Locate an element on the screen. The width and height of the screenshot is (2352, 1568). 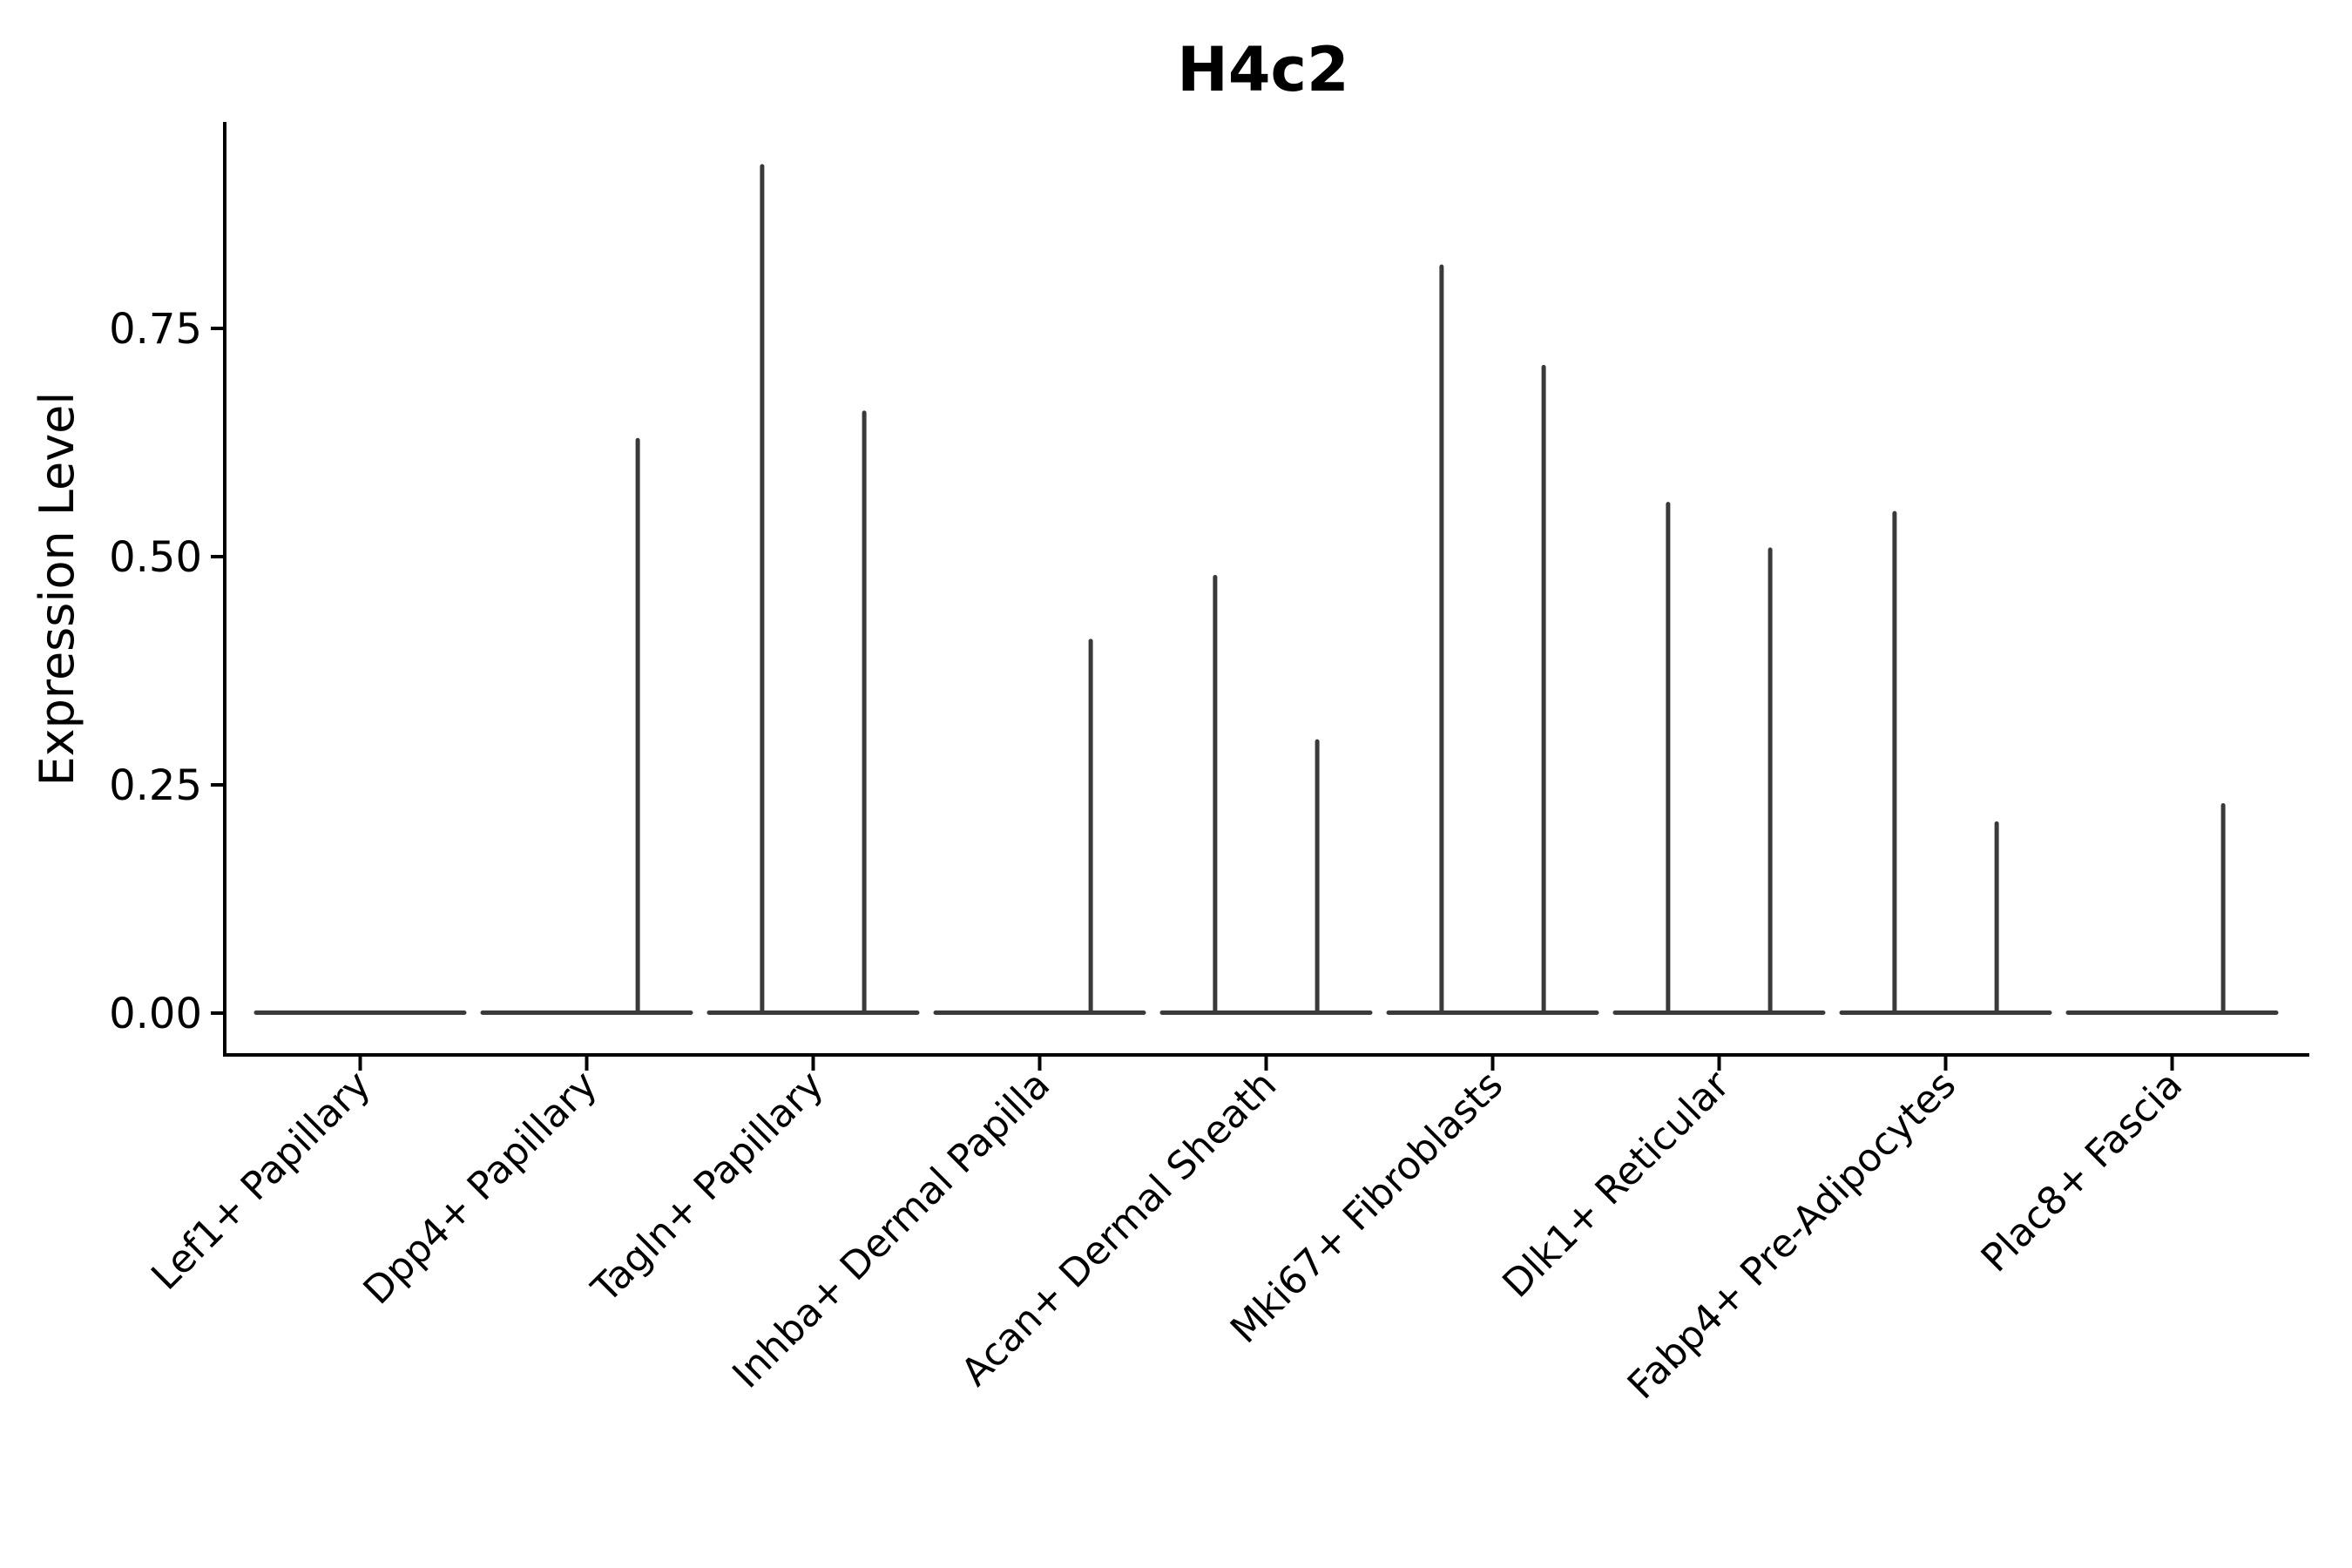
y-tick-label: 0.50 is located at coordinates (155, 557).